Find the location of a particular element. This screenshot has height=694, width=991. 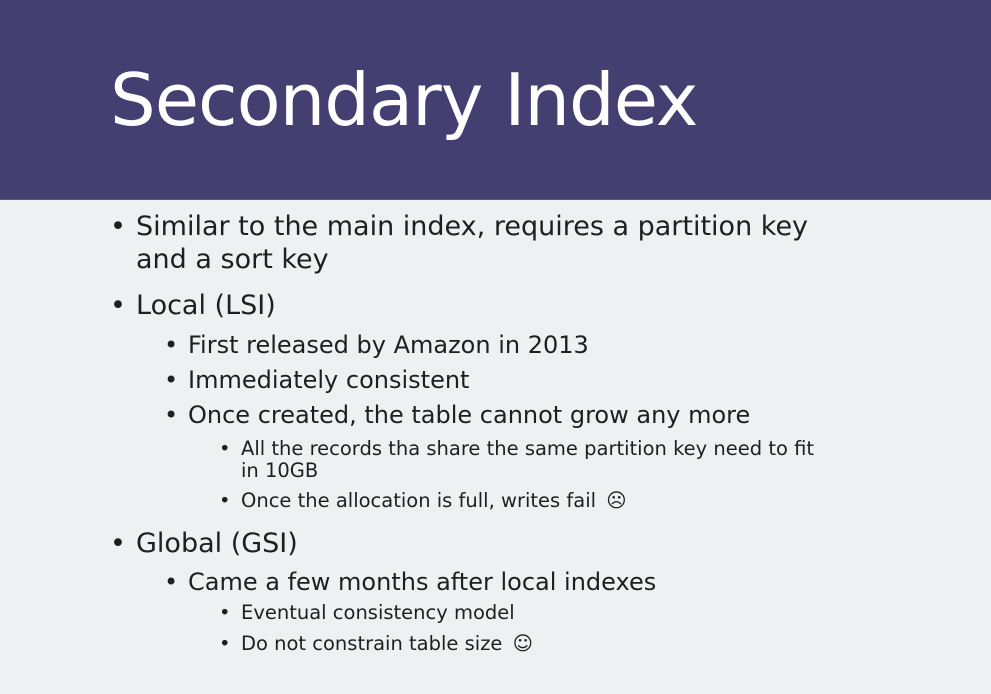

bullet-item: • Local (LSI) is located at coordinates (193, 306).